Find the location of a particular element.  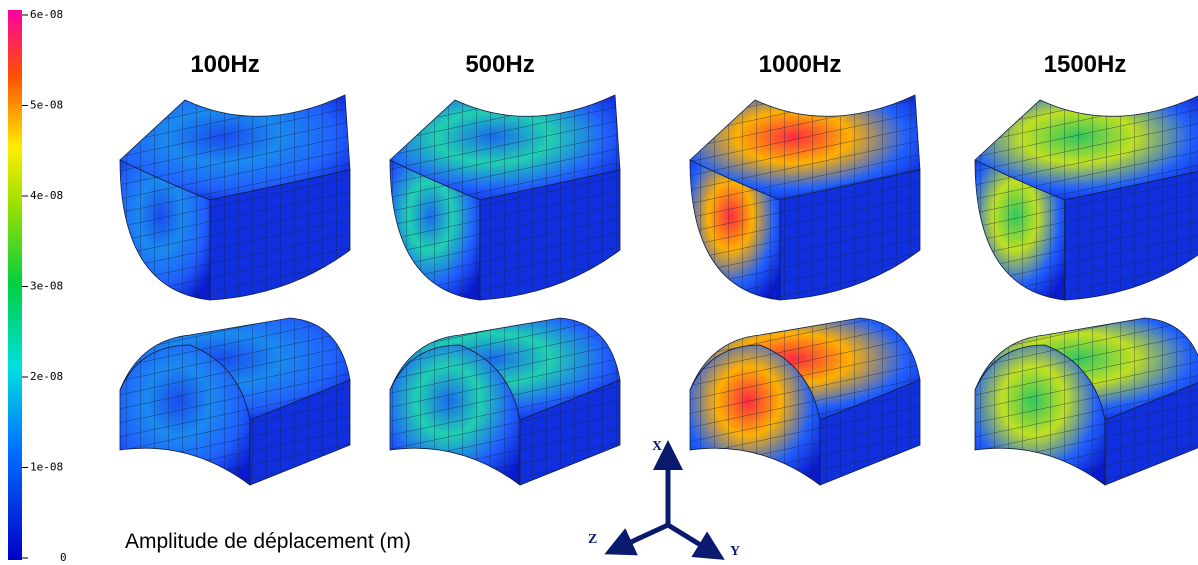

colorbar-label: 5e-08 is located at coordinates (46, 105).